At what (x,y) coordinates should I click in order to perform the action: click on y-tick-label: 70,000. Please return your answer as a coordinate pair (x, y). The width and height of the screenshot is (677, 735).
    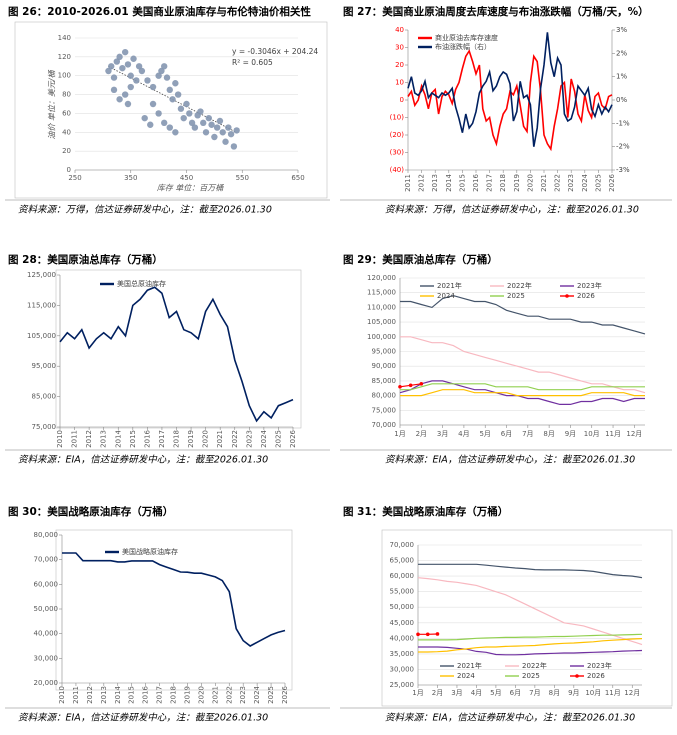
    Looking at the image, I should click on (402, 545).